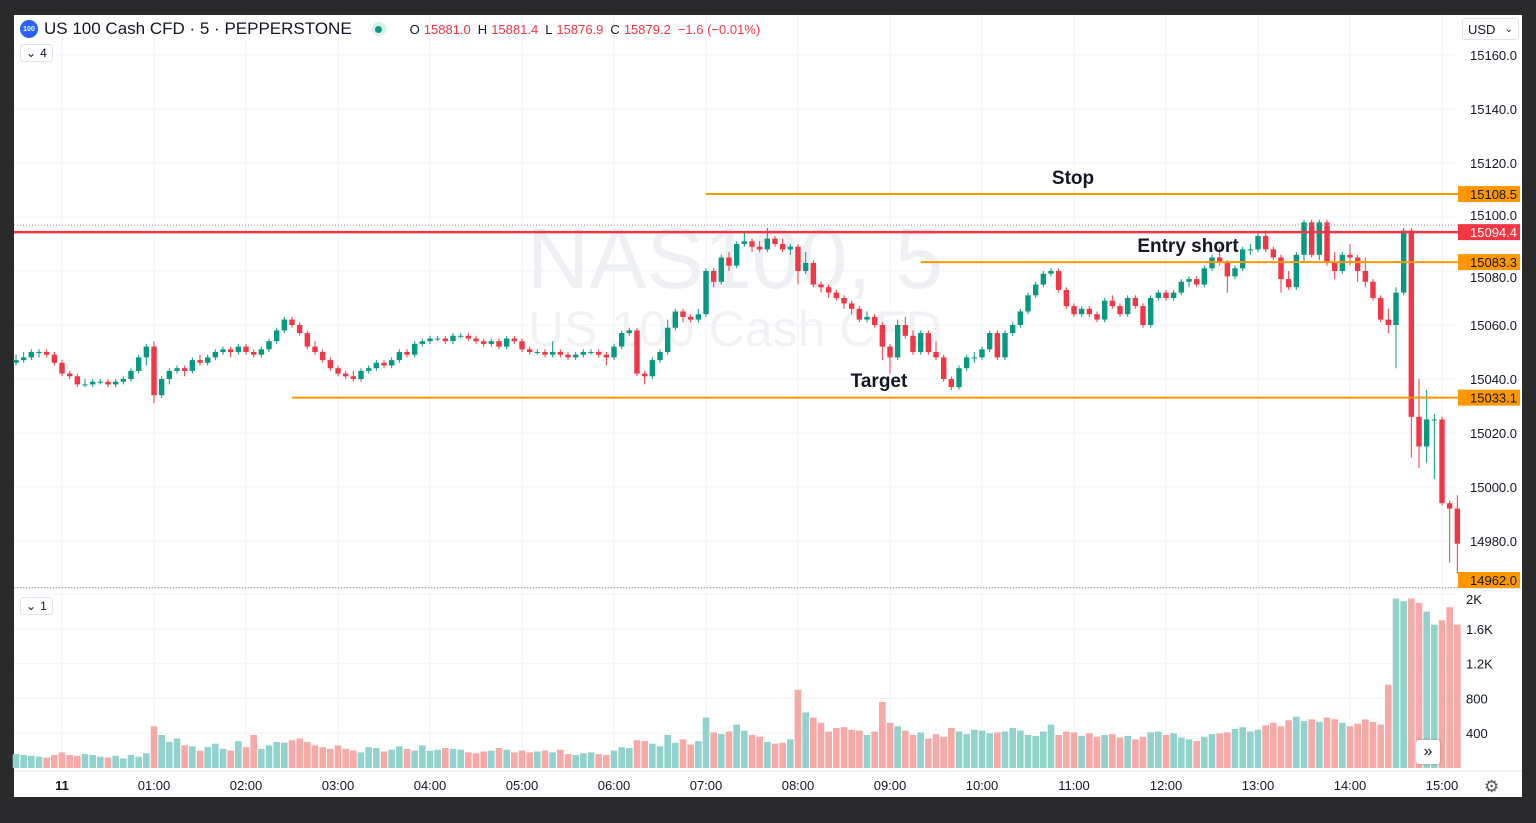 The image size is (1536, 823). I want to click on level-price-badge, so click(1489, 262).